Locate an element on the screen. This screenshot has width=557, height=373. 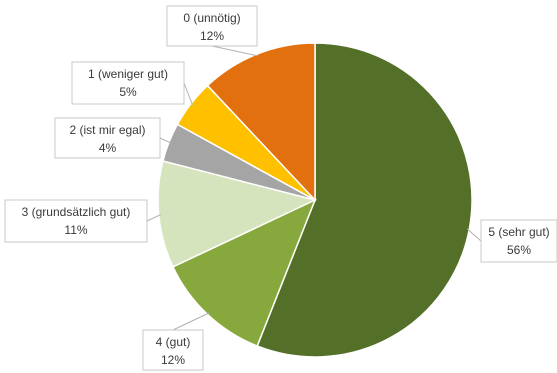
data-label-percent-2: 11% is located at coordinates (75, 230).